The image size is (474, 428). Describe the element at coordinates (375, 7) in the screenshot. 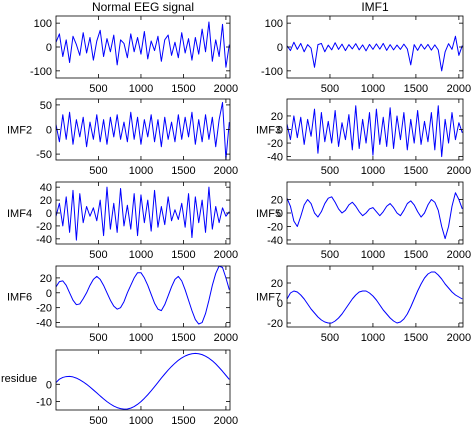

I see `panel-title: IMF1` at that location.